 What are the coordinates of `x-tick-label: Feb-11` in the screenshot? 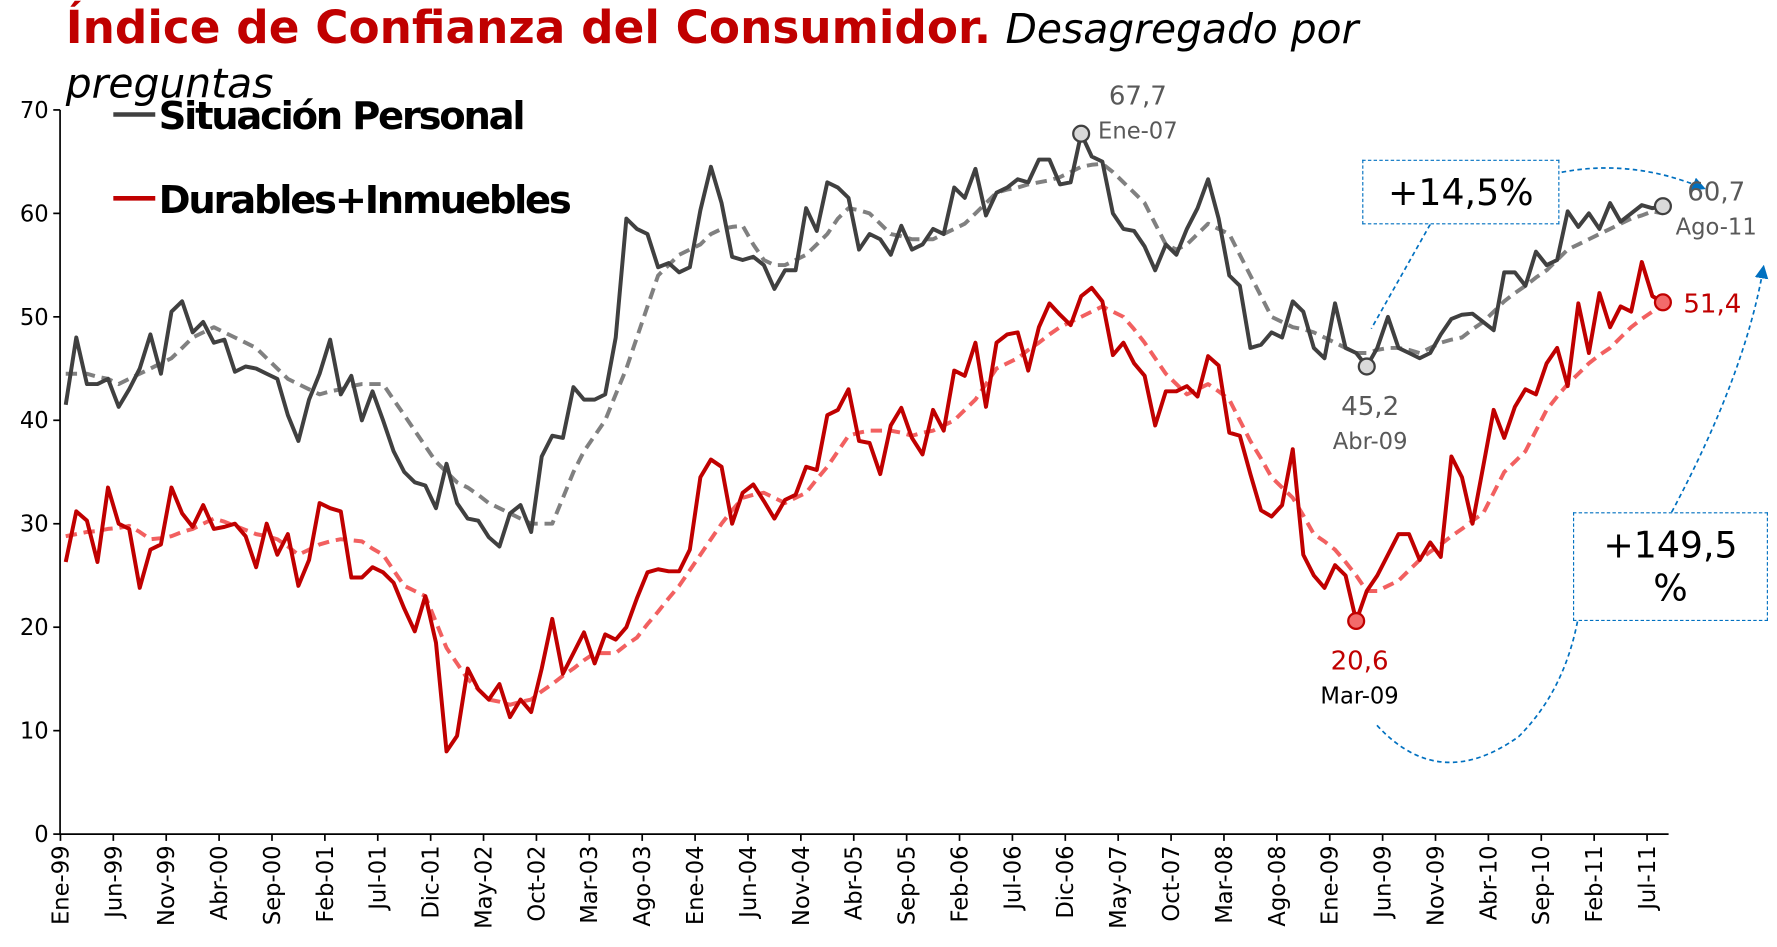 It's located at (1595, 883).